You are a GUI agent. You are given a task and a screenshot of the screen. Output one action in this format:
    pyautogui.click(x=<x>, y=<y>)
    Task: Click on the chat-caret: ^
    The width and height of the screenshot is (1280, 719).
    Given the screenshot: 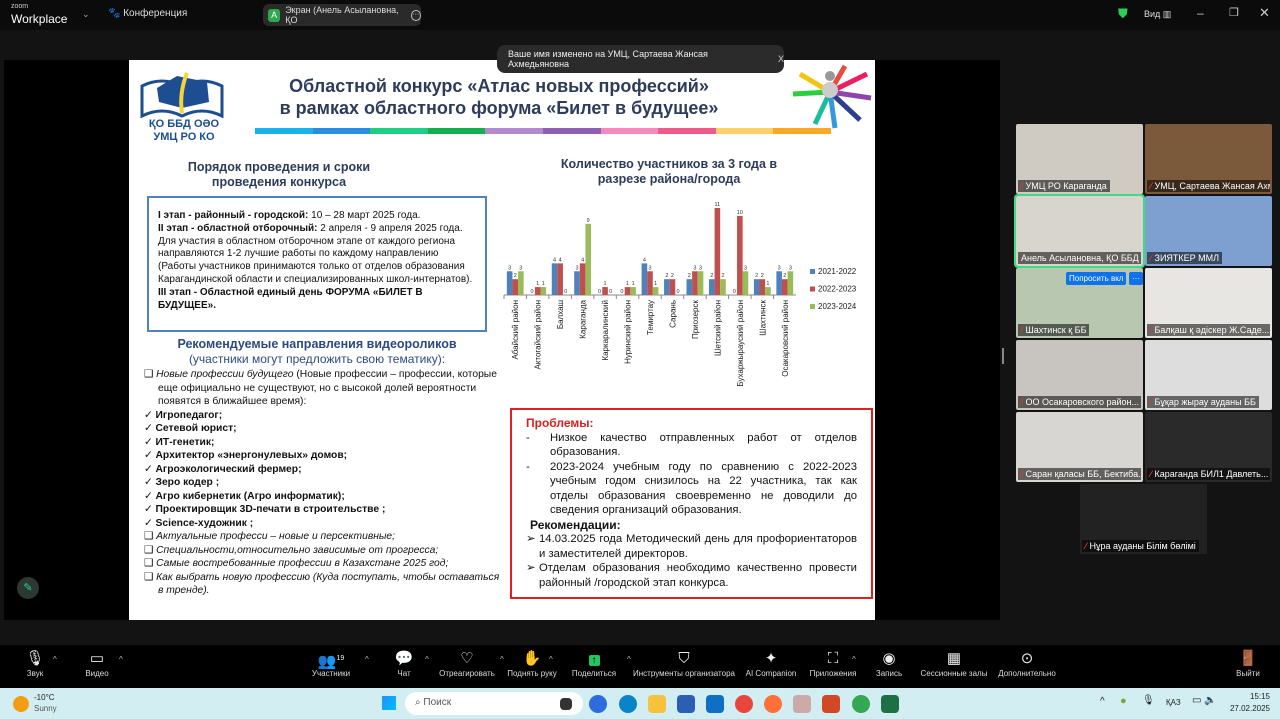 What is the action you would take?
    pyautogui.click(x=427, y=659)
    